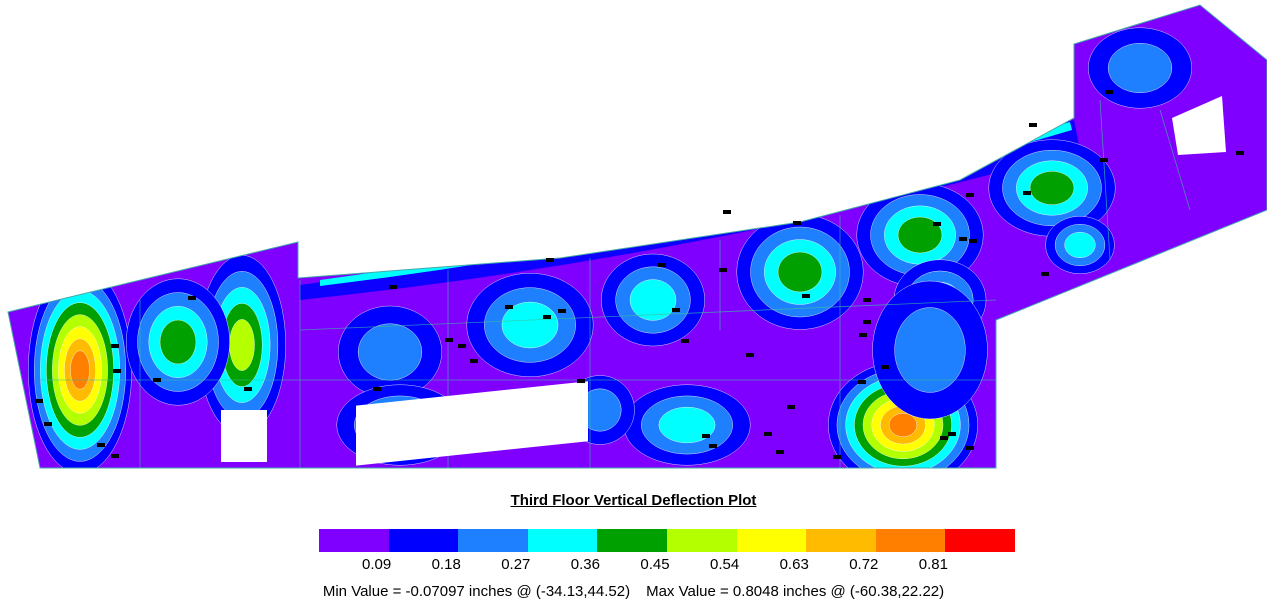 Image resolution: width=1267 pixels, height=606 pixels. I want to click on legend-ticks: 0.09 0.18 0.27 0.36 0.45 0.54 0.63 0.72 0.81, so click(667, 565).